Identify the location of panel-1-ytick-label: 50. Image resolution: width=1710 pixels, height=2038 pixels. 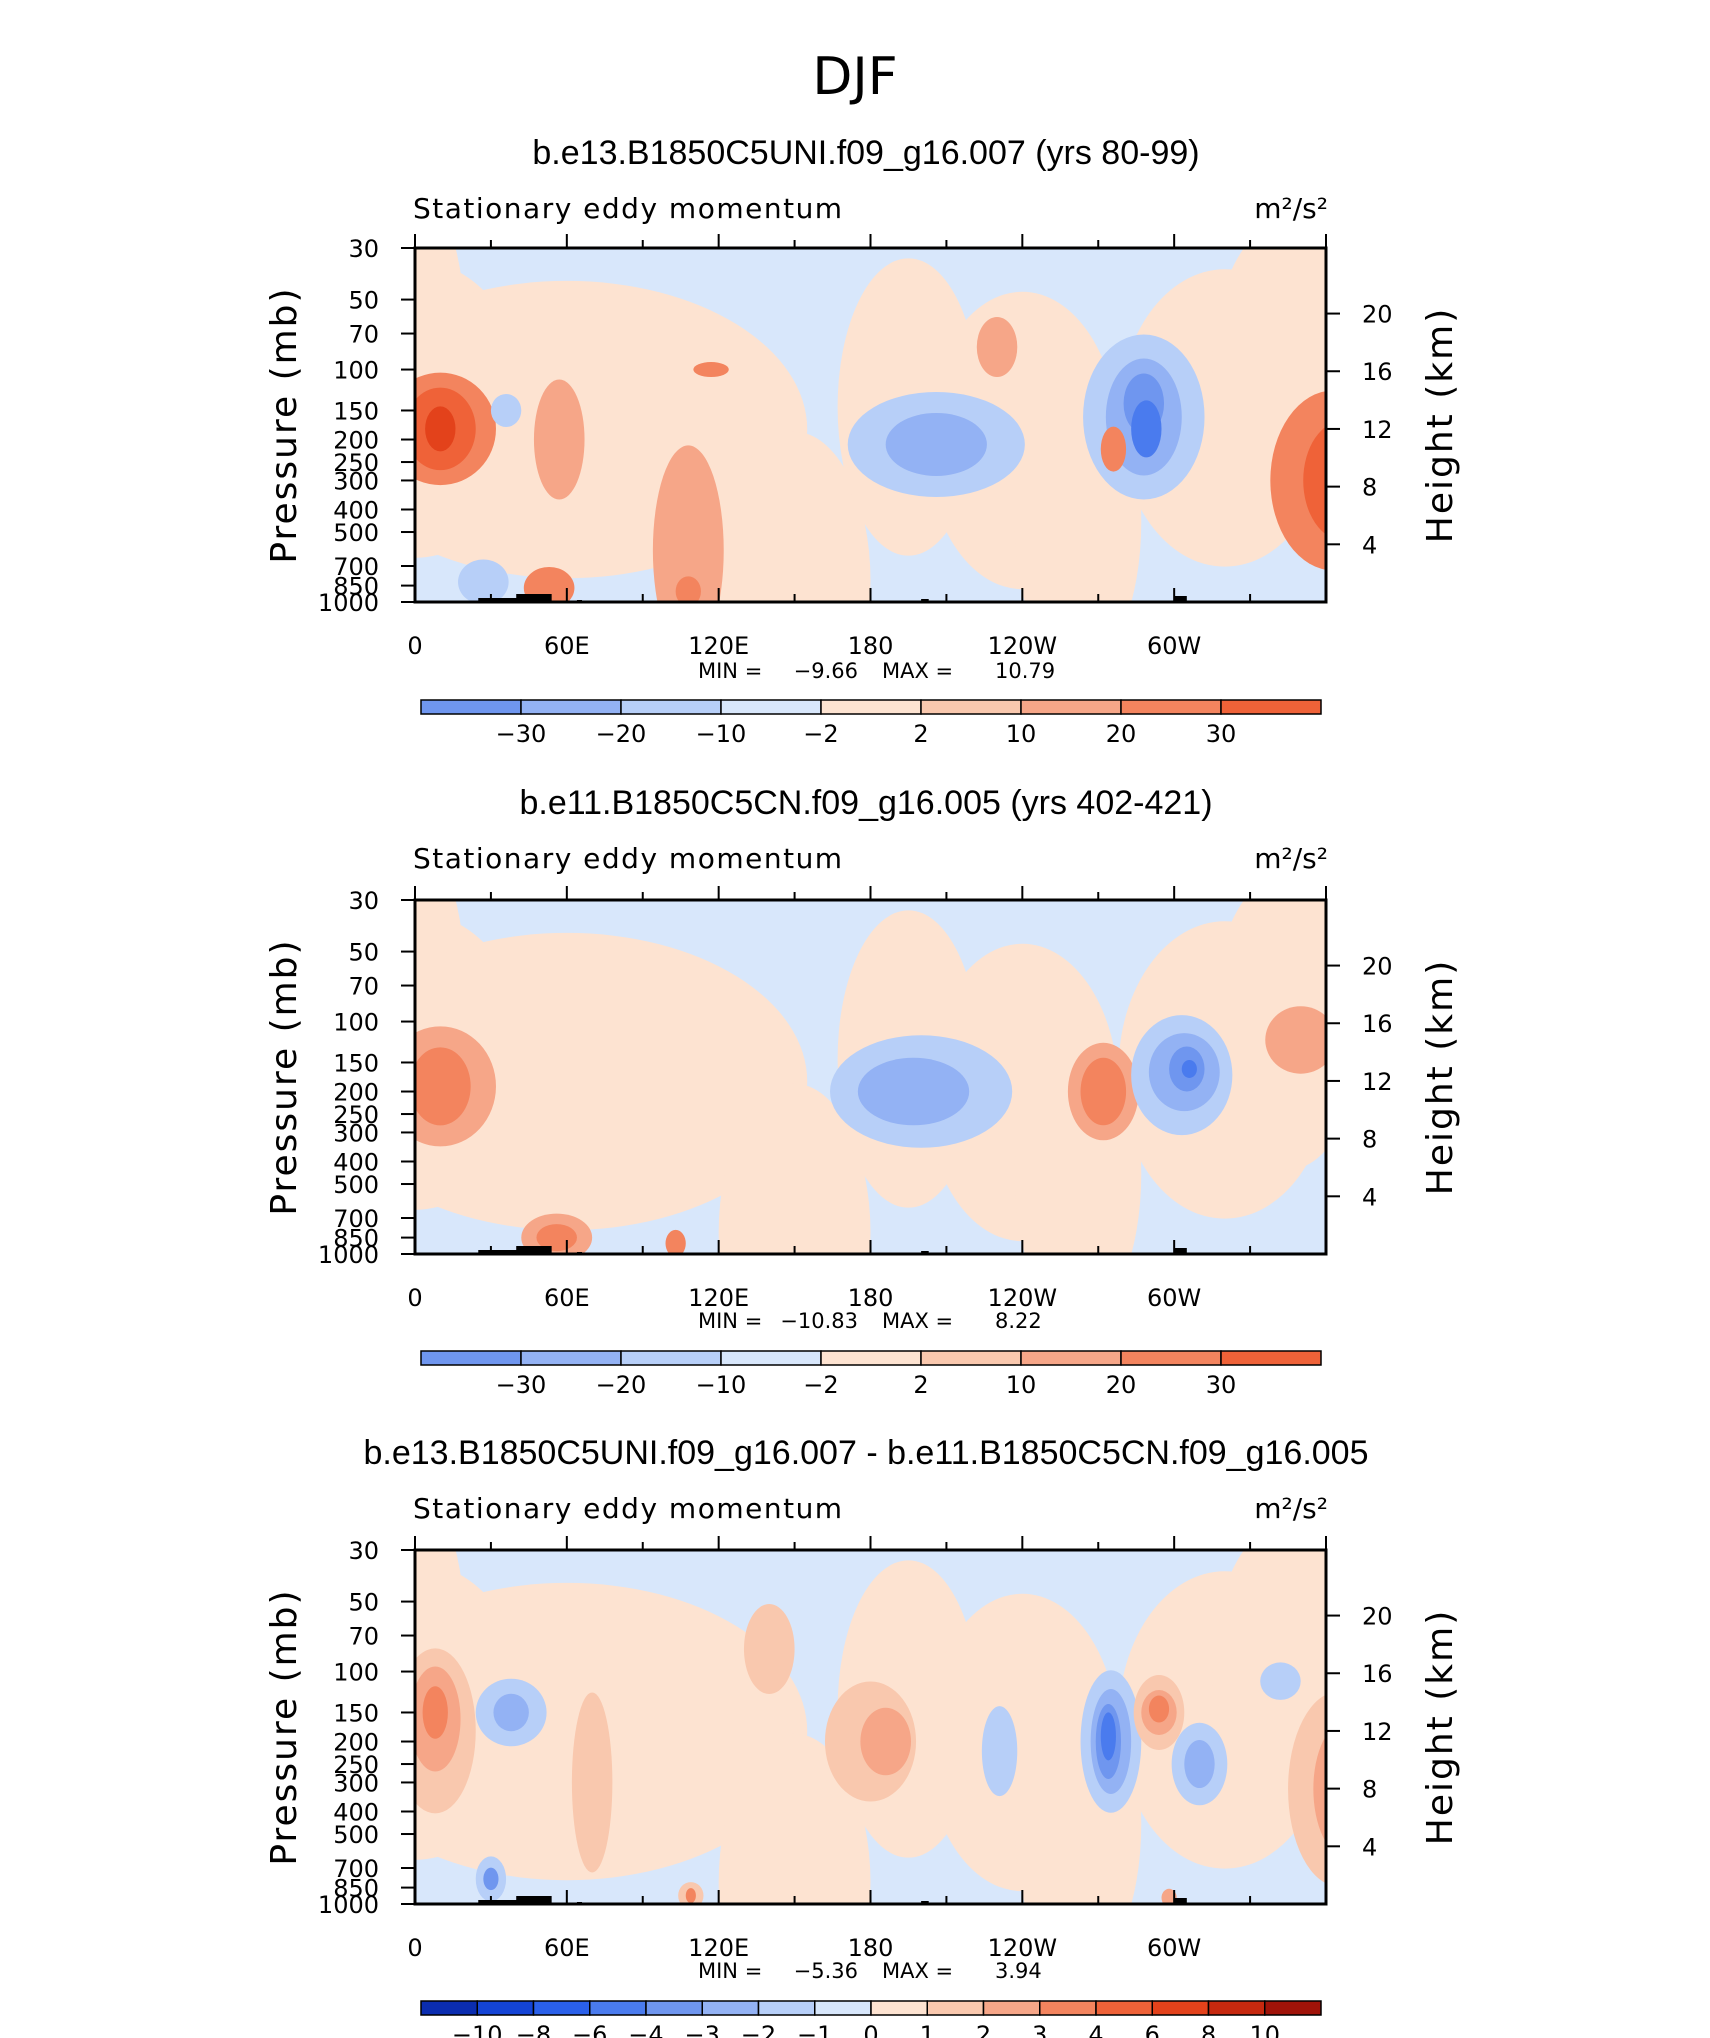
(363, 301).